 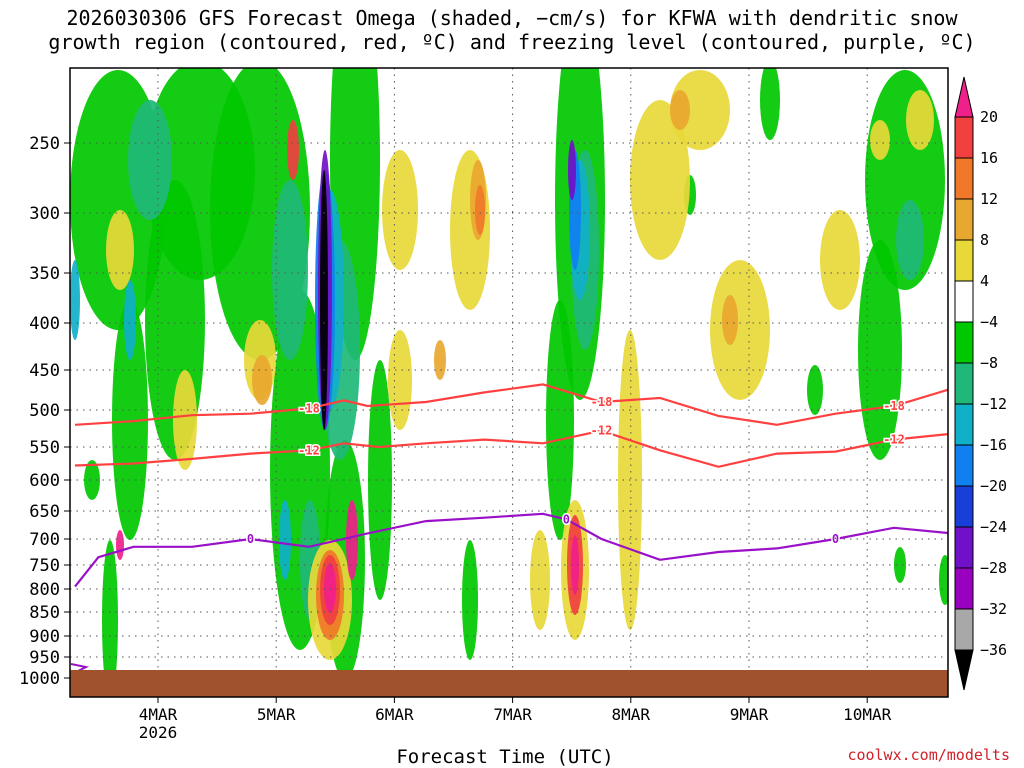 I want to click on colorbar-bottom-arrow, so click(x=964, y=670).